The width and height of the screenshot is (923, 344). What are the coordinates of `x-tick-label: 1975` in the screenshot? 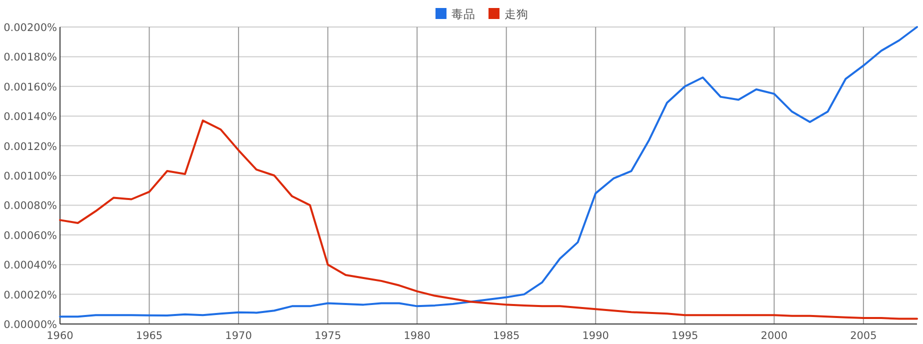 It's located at (328, 336).